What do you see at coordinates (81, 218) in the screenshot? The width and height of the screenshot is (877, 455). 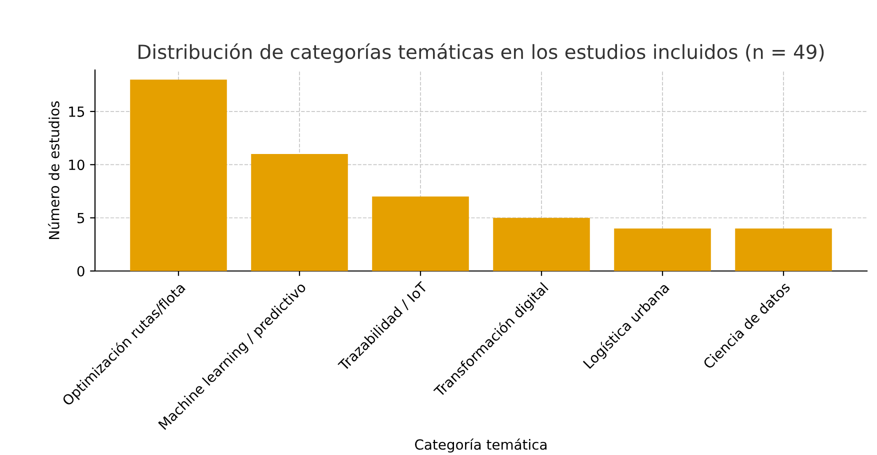 I see `y-tick-label: 5` at bounding box center [81, 218].